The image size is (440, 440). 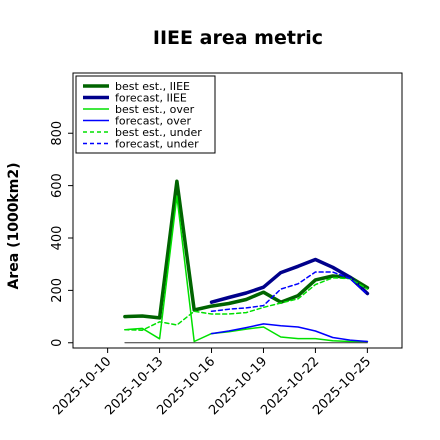 I want to click on legend-label-0: best est., IIEE, so click(x=152, y=86).